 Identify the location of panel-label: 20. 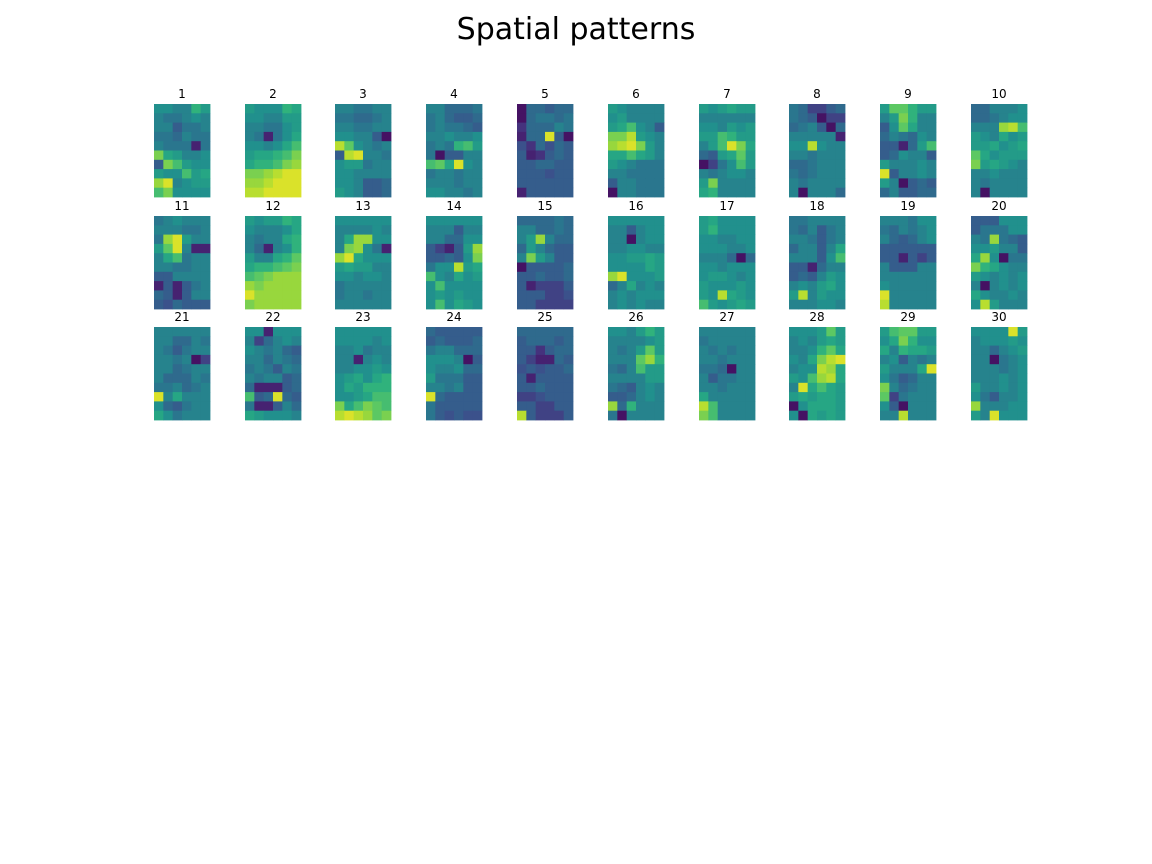
(998, 206).